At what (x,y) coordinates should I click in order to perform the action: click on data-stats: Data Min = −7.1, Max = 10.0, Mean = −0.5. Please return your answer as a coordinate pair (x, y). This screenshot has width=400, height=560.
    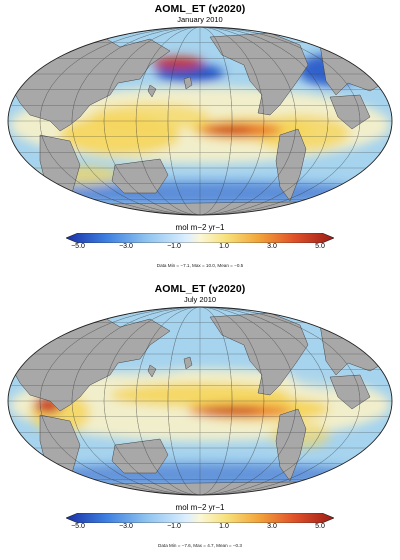
    Looking at the image, I should click on (200, 265).